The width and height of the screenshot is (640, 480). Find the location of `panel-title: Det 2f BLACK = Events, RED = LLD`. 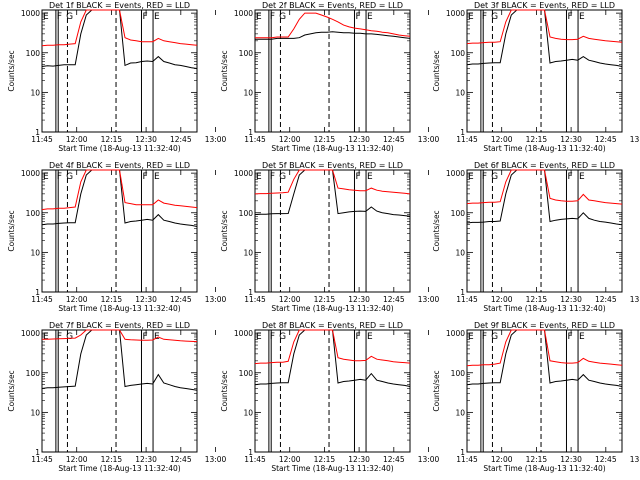

panel-title: Det 2f BLACK = Events, RED = LLD is located at coordinates (332, 5).